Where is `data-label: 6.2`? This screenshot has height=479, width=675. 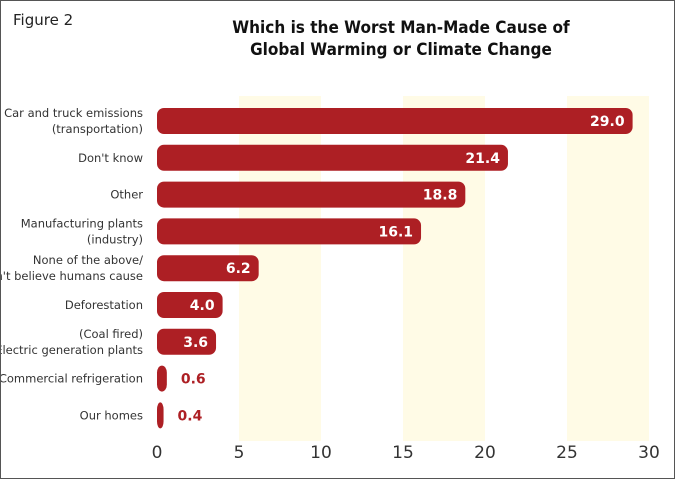
data-label: 6.2 is located at coordinates (238, 269).